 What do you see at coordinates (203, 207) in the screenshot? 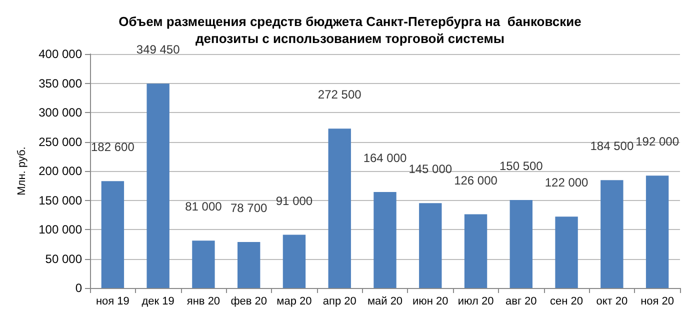
I see `data-label: 81 000` at bounding box center [203, 207].